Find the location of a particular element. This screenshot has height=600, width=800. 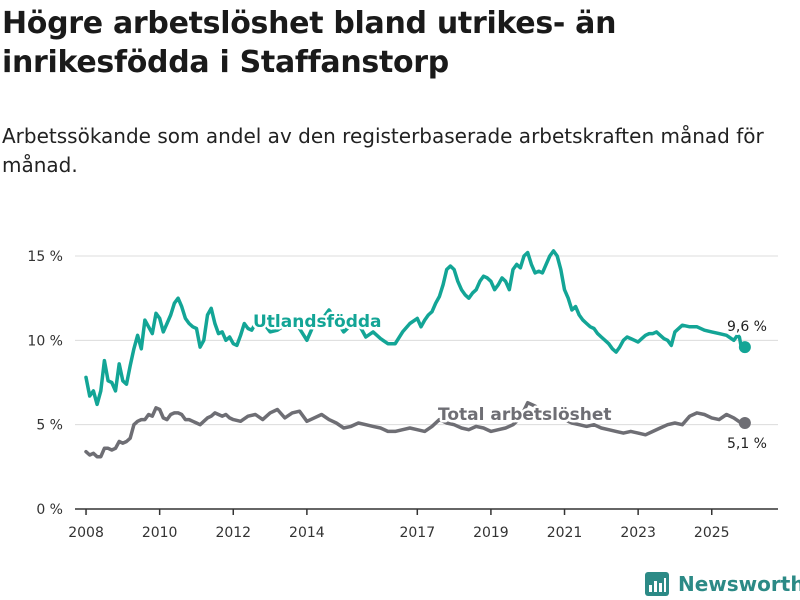

y-axis-ticks: 0 % 5 % 10 % 15 % is located at coordinates (45, 383).